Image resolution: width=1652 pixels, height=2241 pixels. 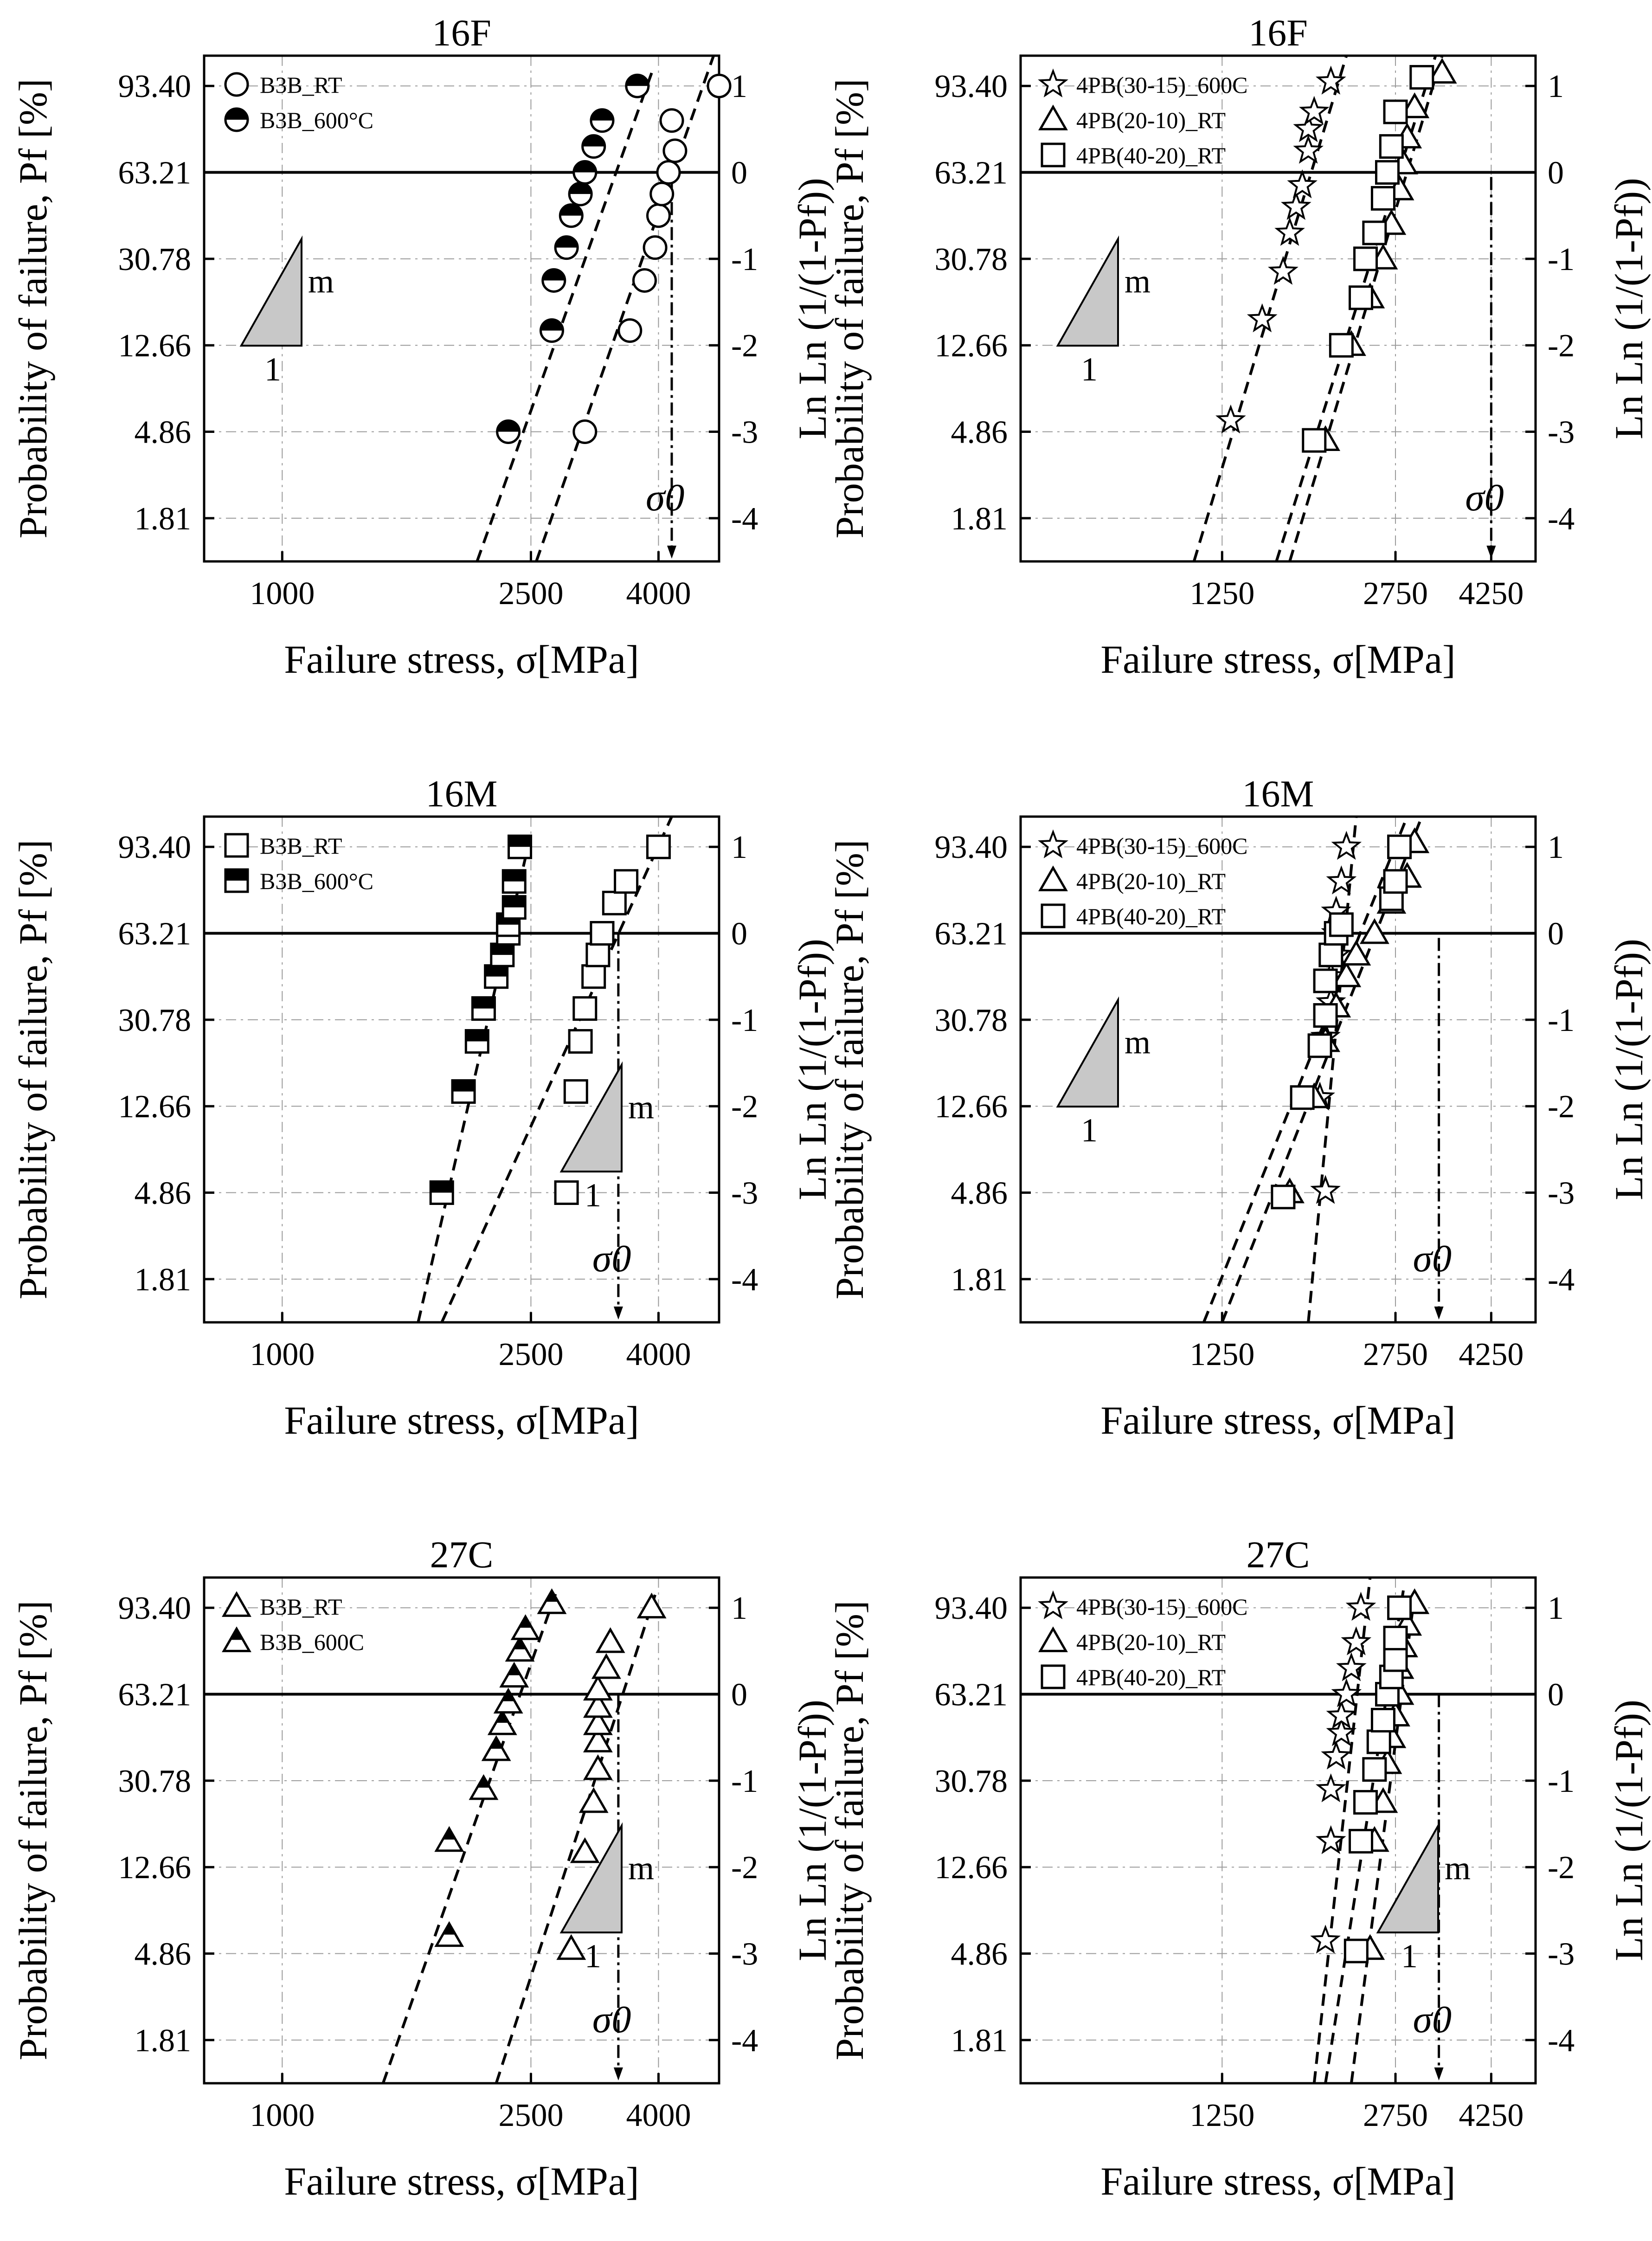 What do you see at coordinates (972, 1020) in the screenshot?
I see `y-tick-label-left: 30.78` at bounding box center [972, 1020].